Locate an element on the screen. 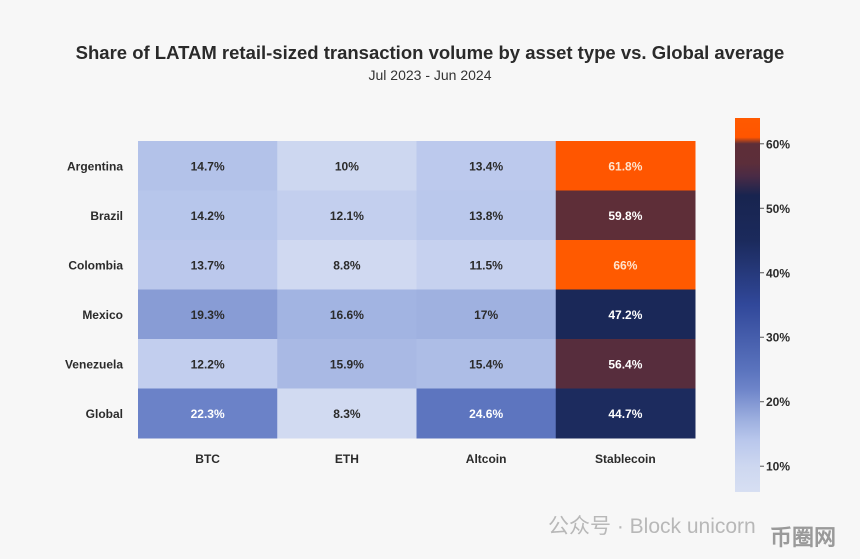  watermark-logo: 币圈网 is located at coordinates (803, 537).